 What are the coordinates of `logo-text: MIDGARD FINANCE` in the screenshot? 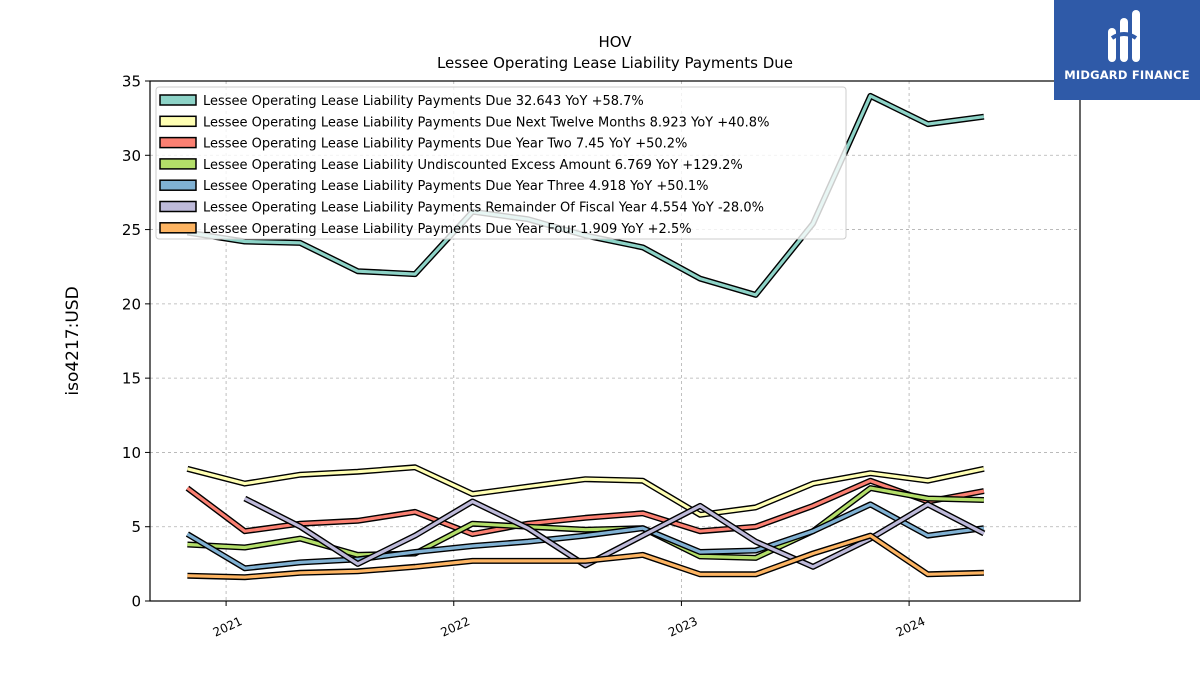 It's located at (1127, 75).